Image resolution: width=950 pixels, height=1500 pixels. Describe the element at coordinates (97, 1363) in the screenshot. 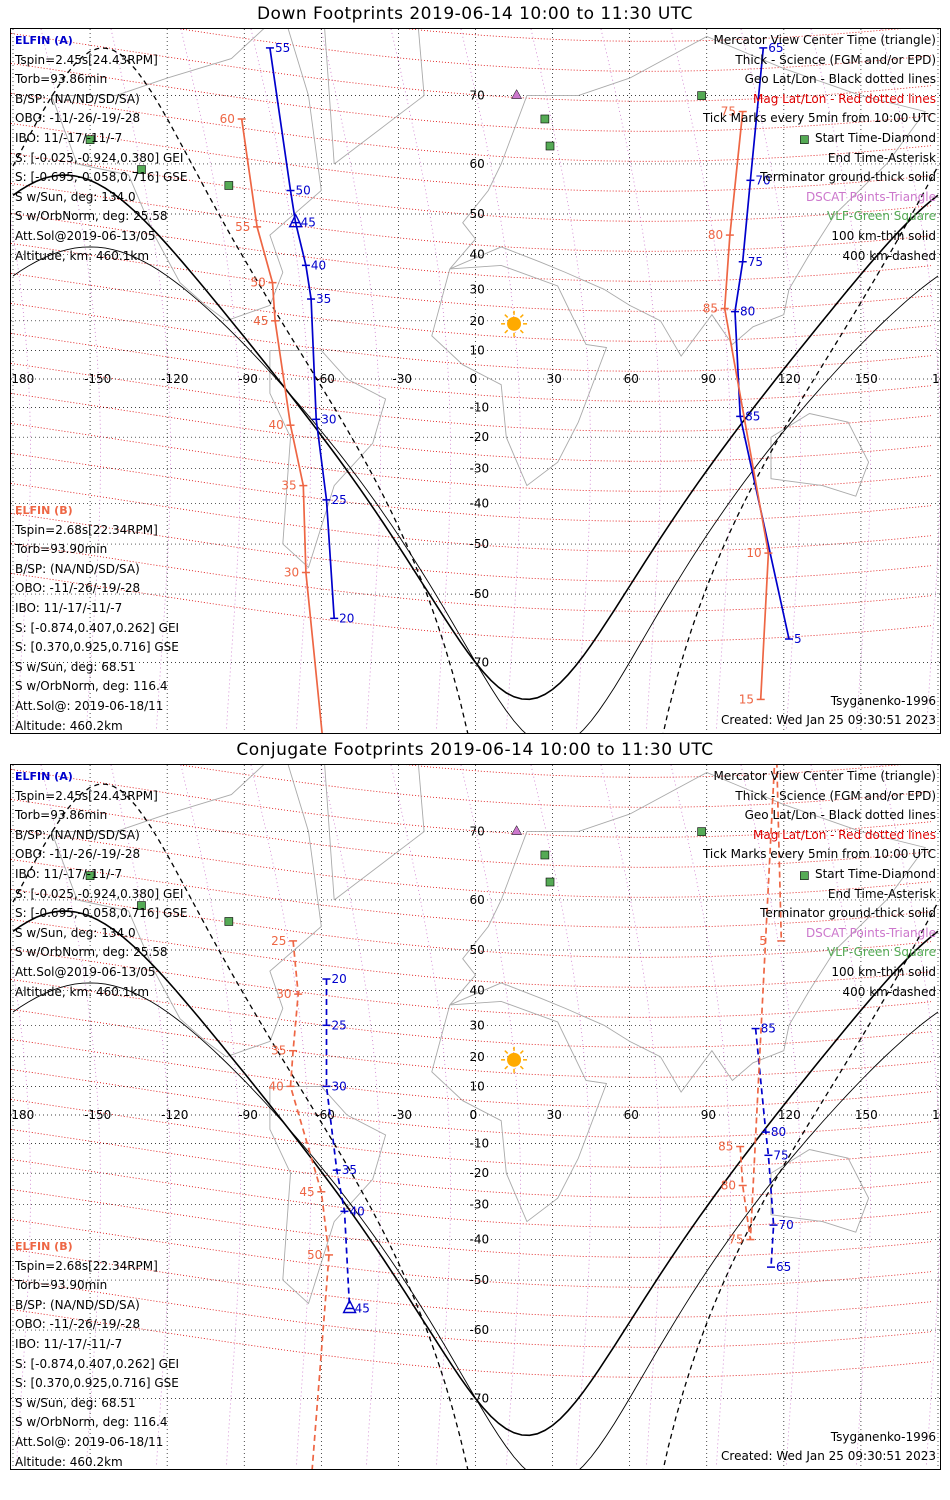

I see `info-line: S: [-0.874,0.407,0.262] GEI` at that location.